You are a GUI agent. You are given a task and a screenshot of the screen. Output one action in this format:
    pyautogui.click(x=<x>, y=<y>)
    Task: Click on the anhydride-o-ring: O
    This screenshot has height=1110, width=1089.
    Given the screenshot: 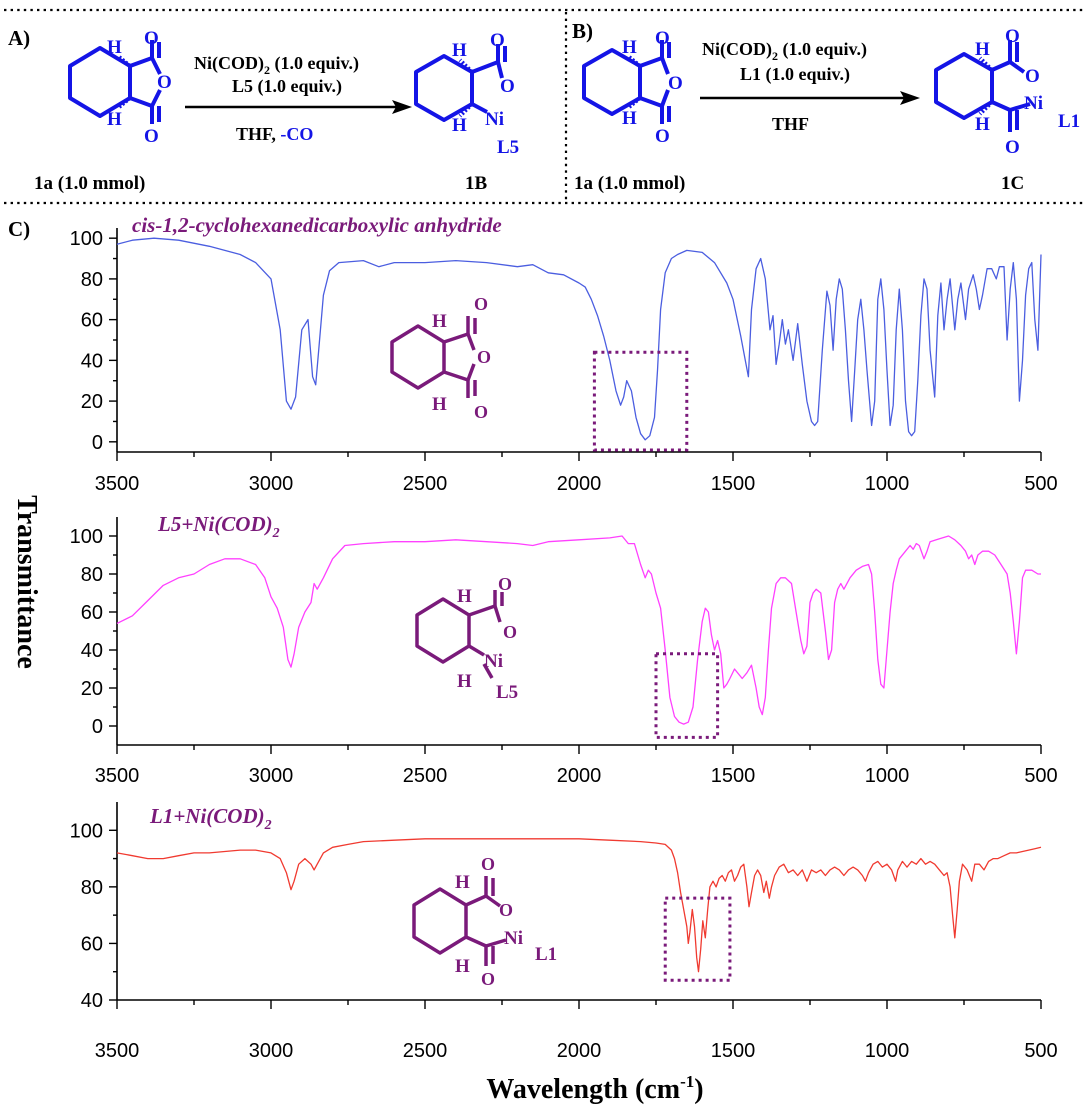 What is the action you would take?
    pyautogui.click(x=164, y=82)
    